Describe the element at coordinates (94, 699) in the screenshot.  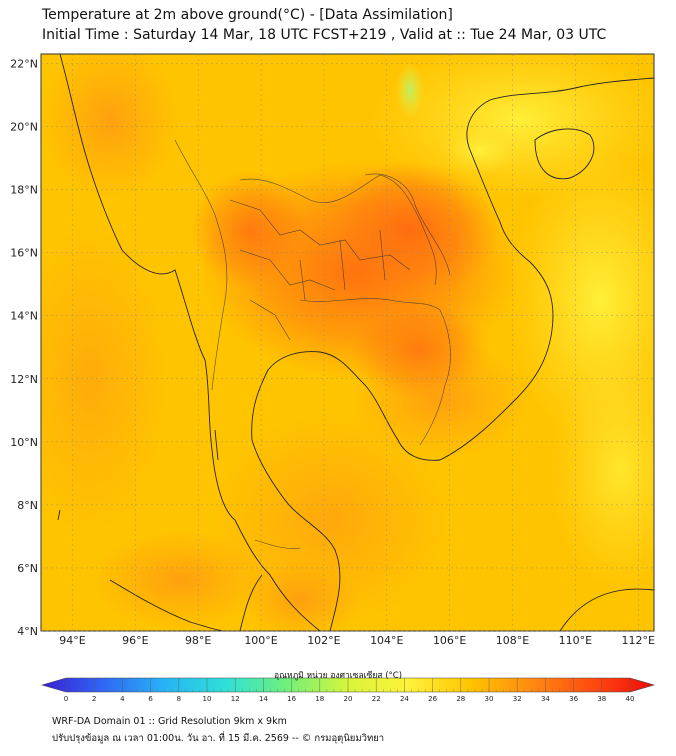
I see `colorbar-tick-label: 2` at that location.